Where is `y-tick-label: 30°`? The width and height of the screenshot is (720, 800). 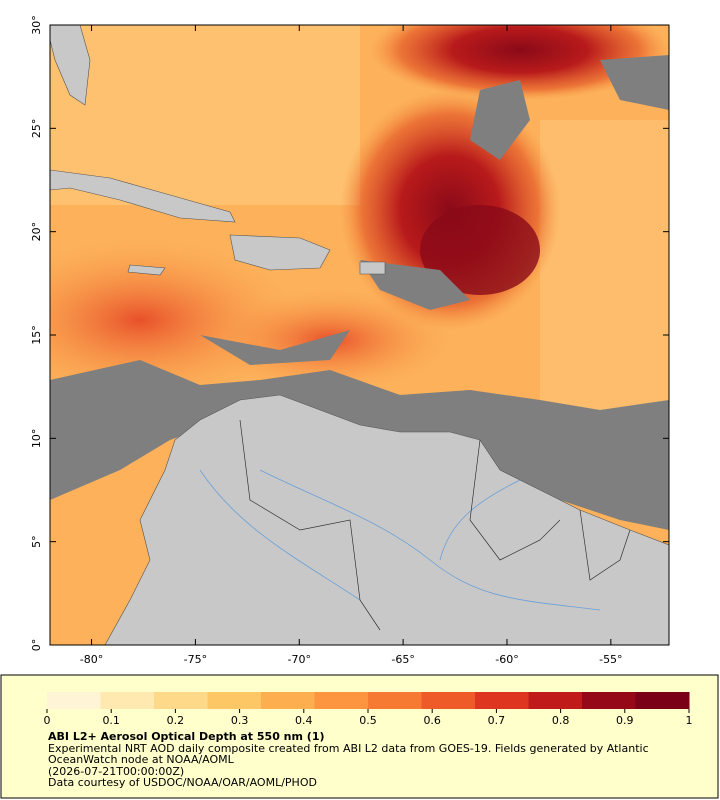
y-tick-label: 30° is located at coordinates (36, 25).